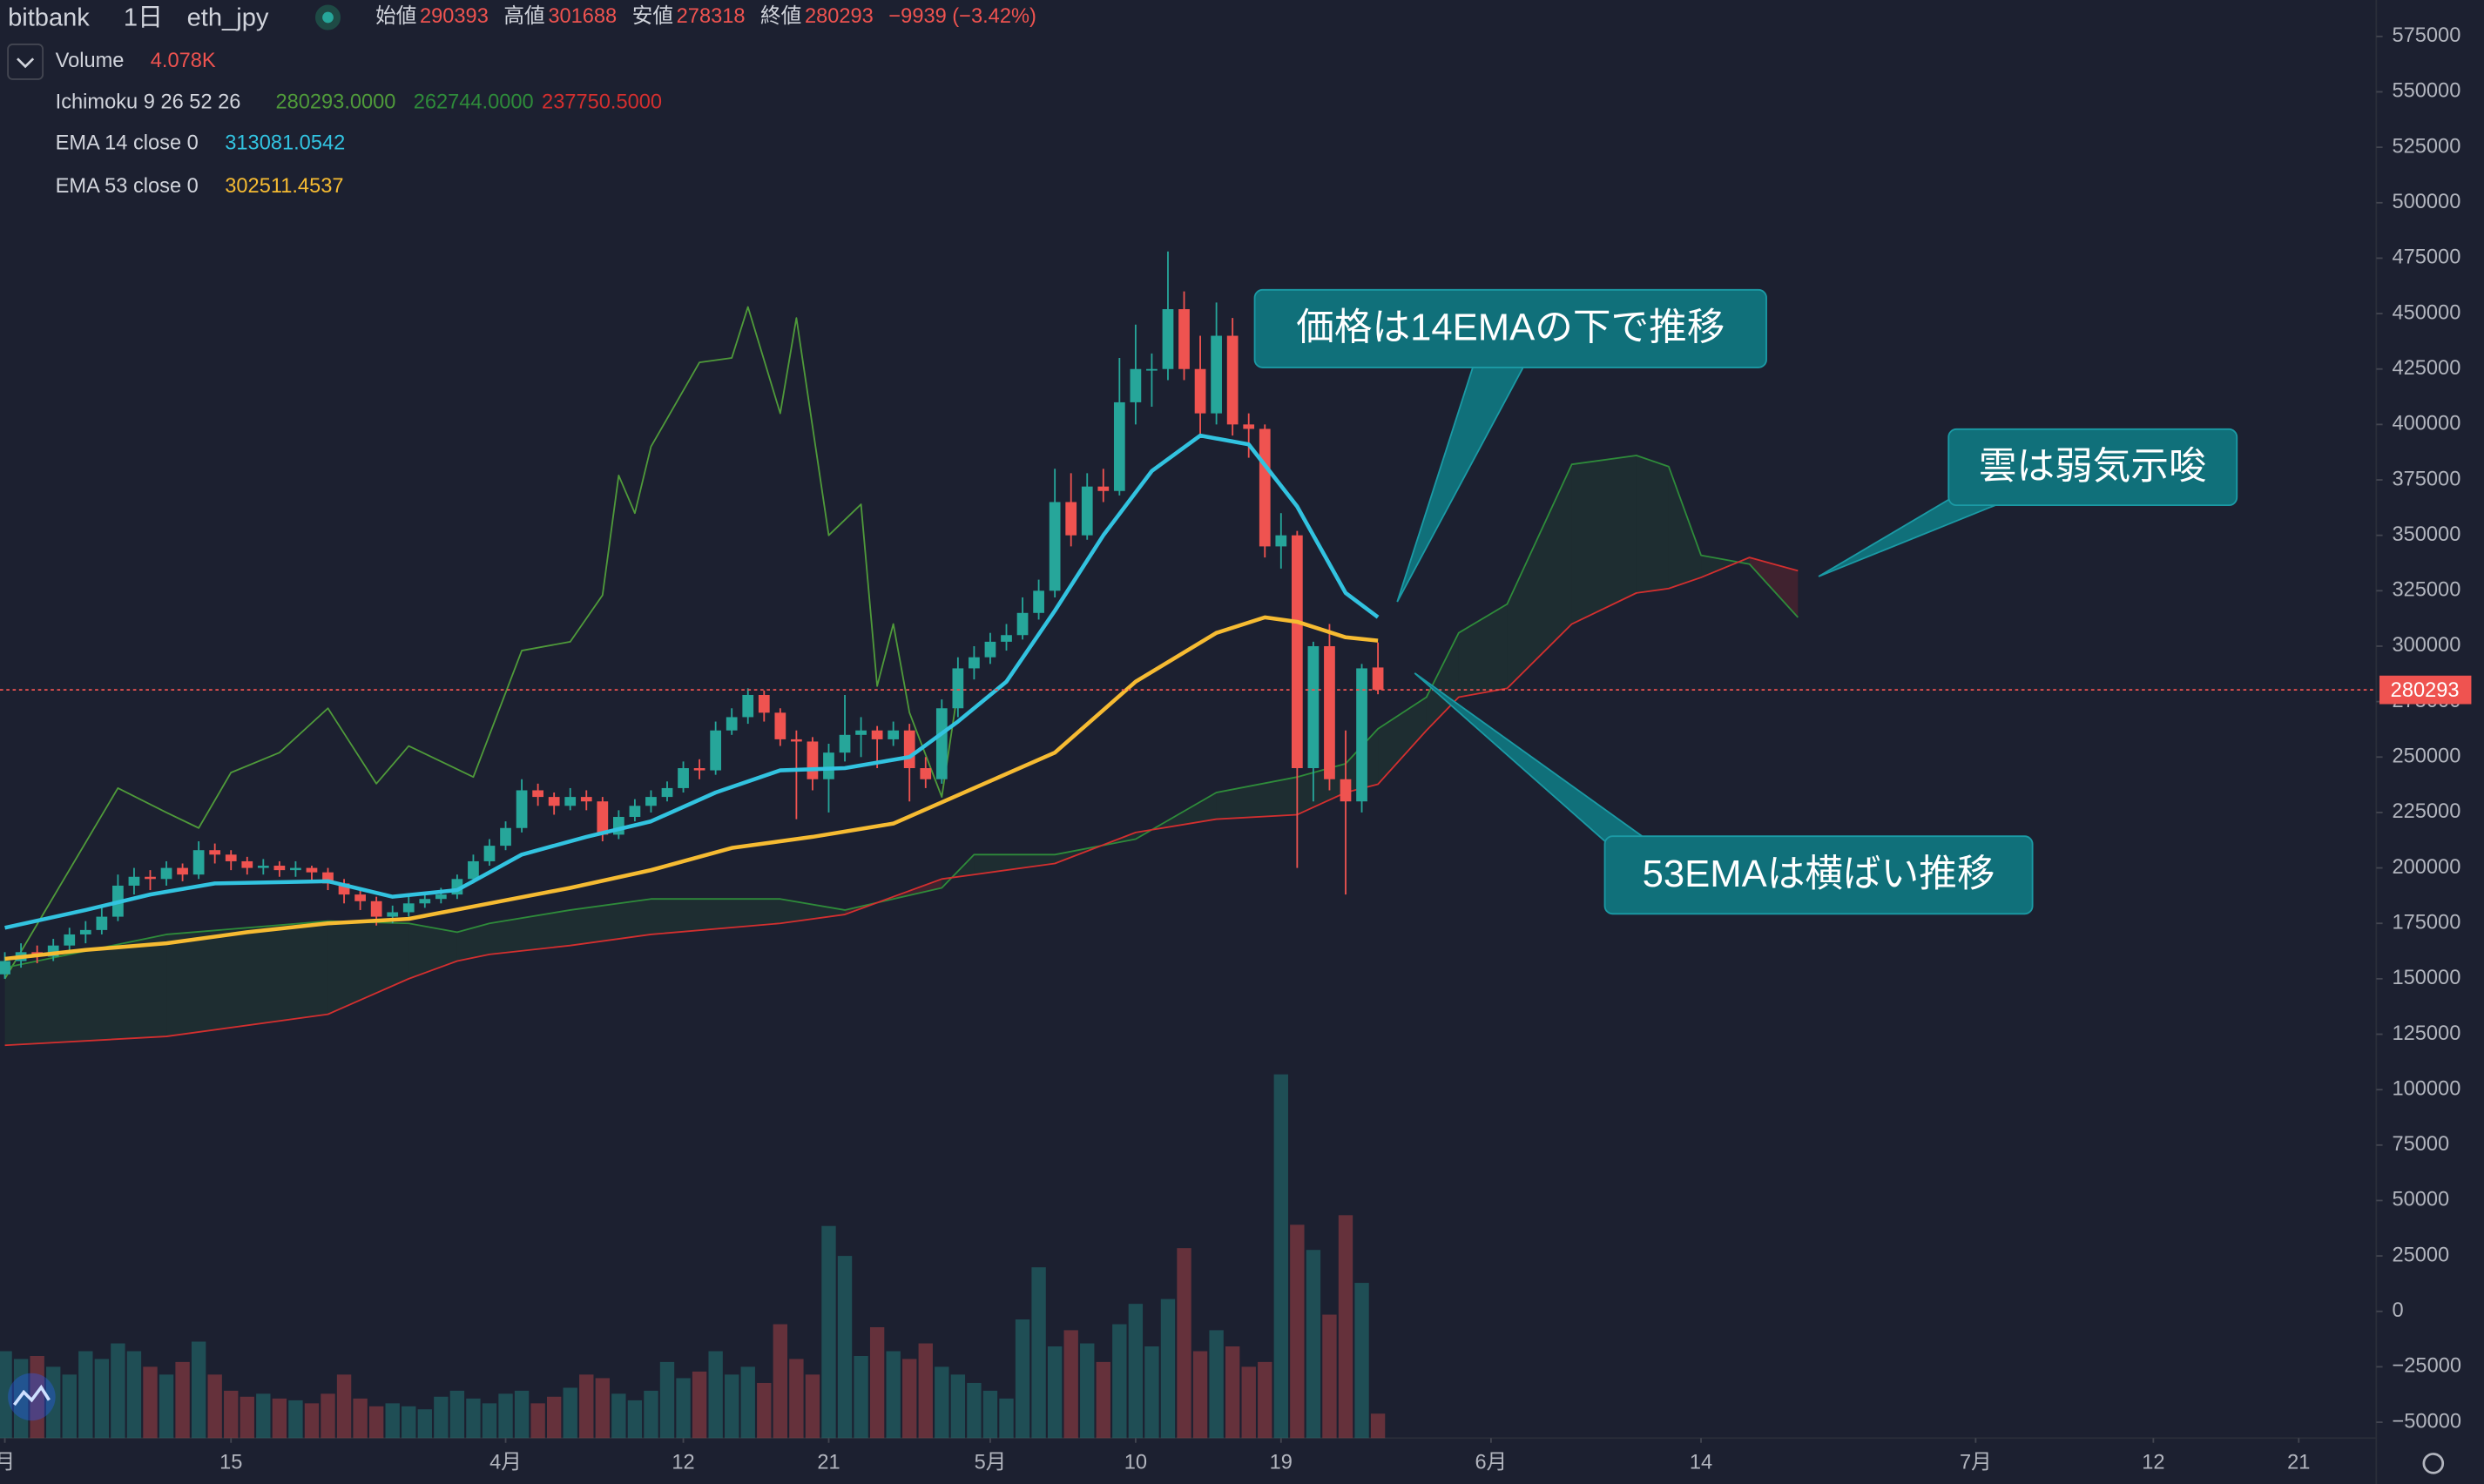 Image resolution: width=2484 pixels, height=1484 pixels. What do you see at coordinates (523, 16) in the screenshot?
I see `ohlc-label: 高値` at bounding box center [523, 16].